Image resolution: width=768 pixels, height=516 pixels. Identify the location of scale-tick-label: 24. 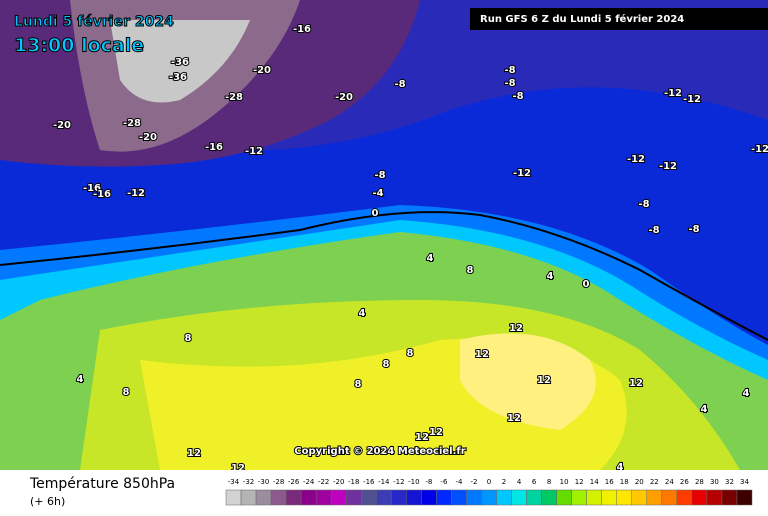
(669, 482).